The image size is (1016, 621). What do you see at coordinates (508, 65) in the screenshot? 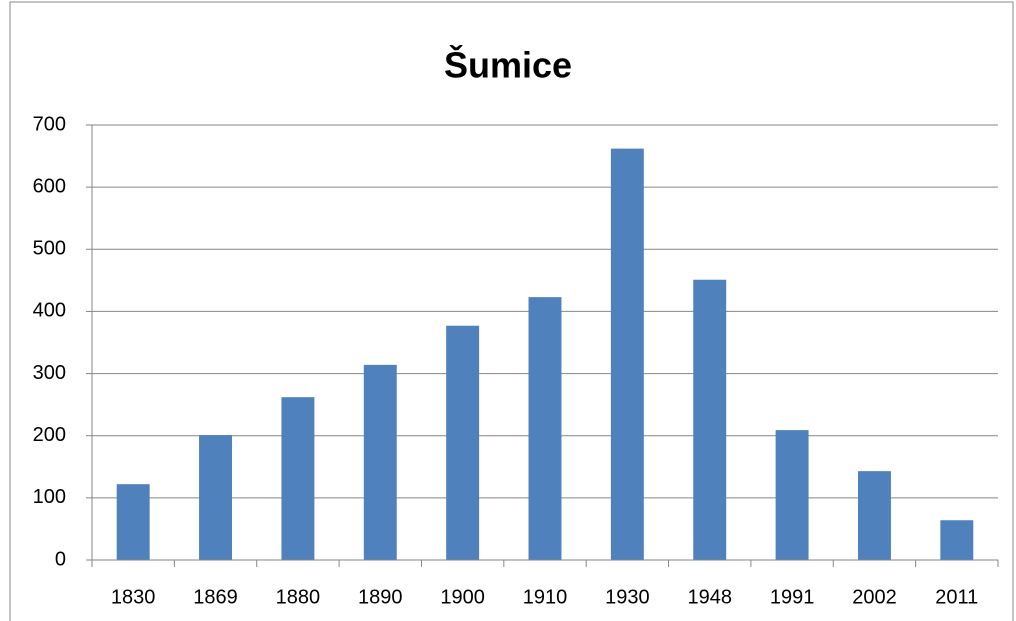
I see `chart-title: Šumice` at bounding box center [508, 65].